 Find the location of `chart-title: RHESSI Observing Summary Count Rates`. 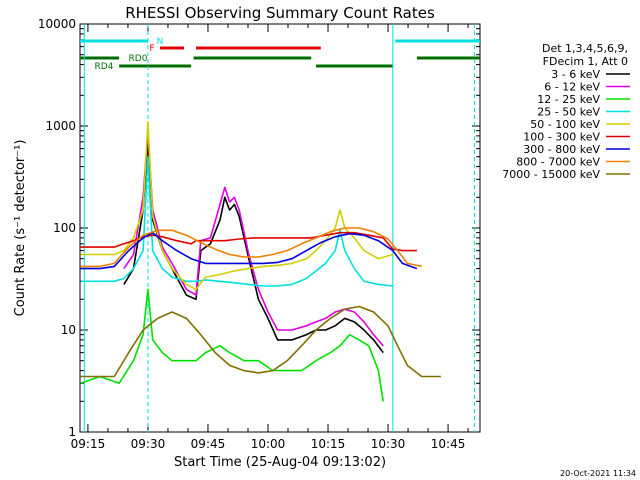

chart-title: RHESSI Observing Summary Count Rates is located at coordinates (280, 13).